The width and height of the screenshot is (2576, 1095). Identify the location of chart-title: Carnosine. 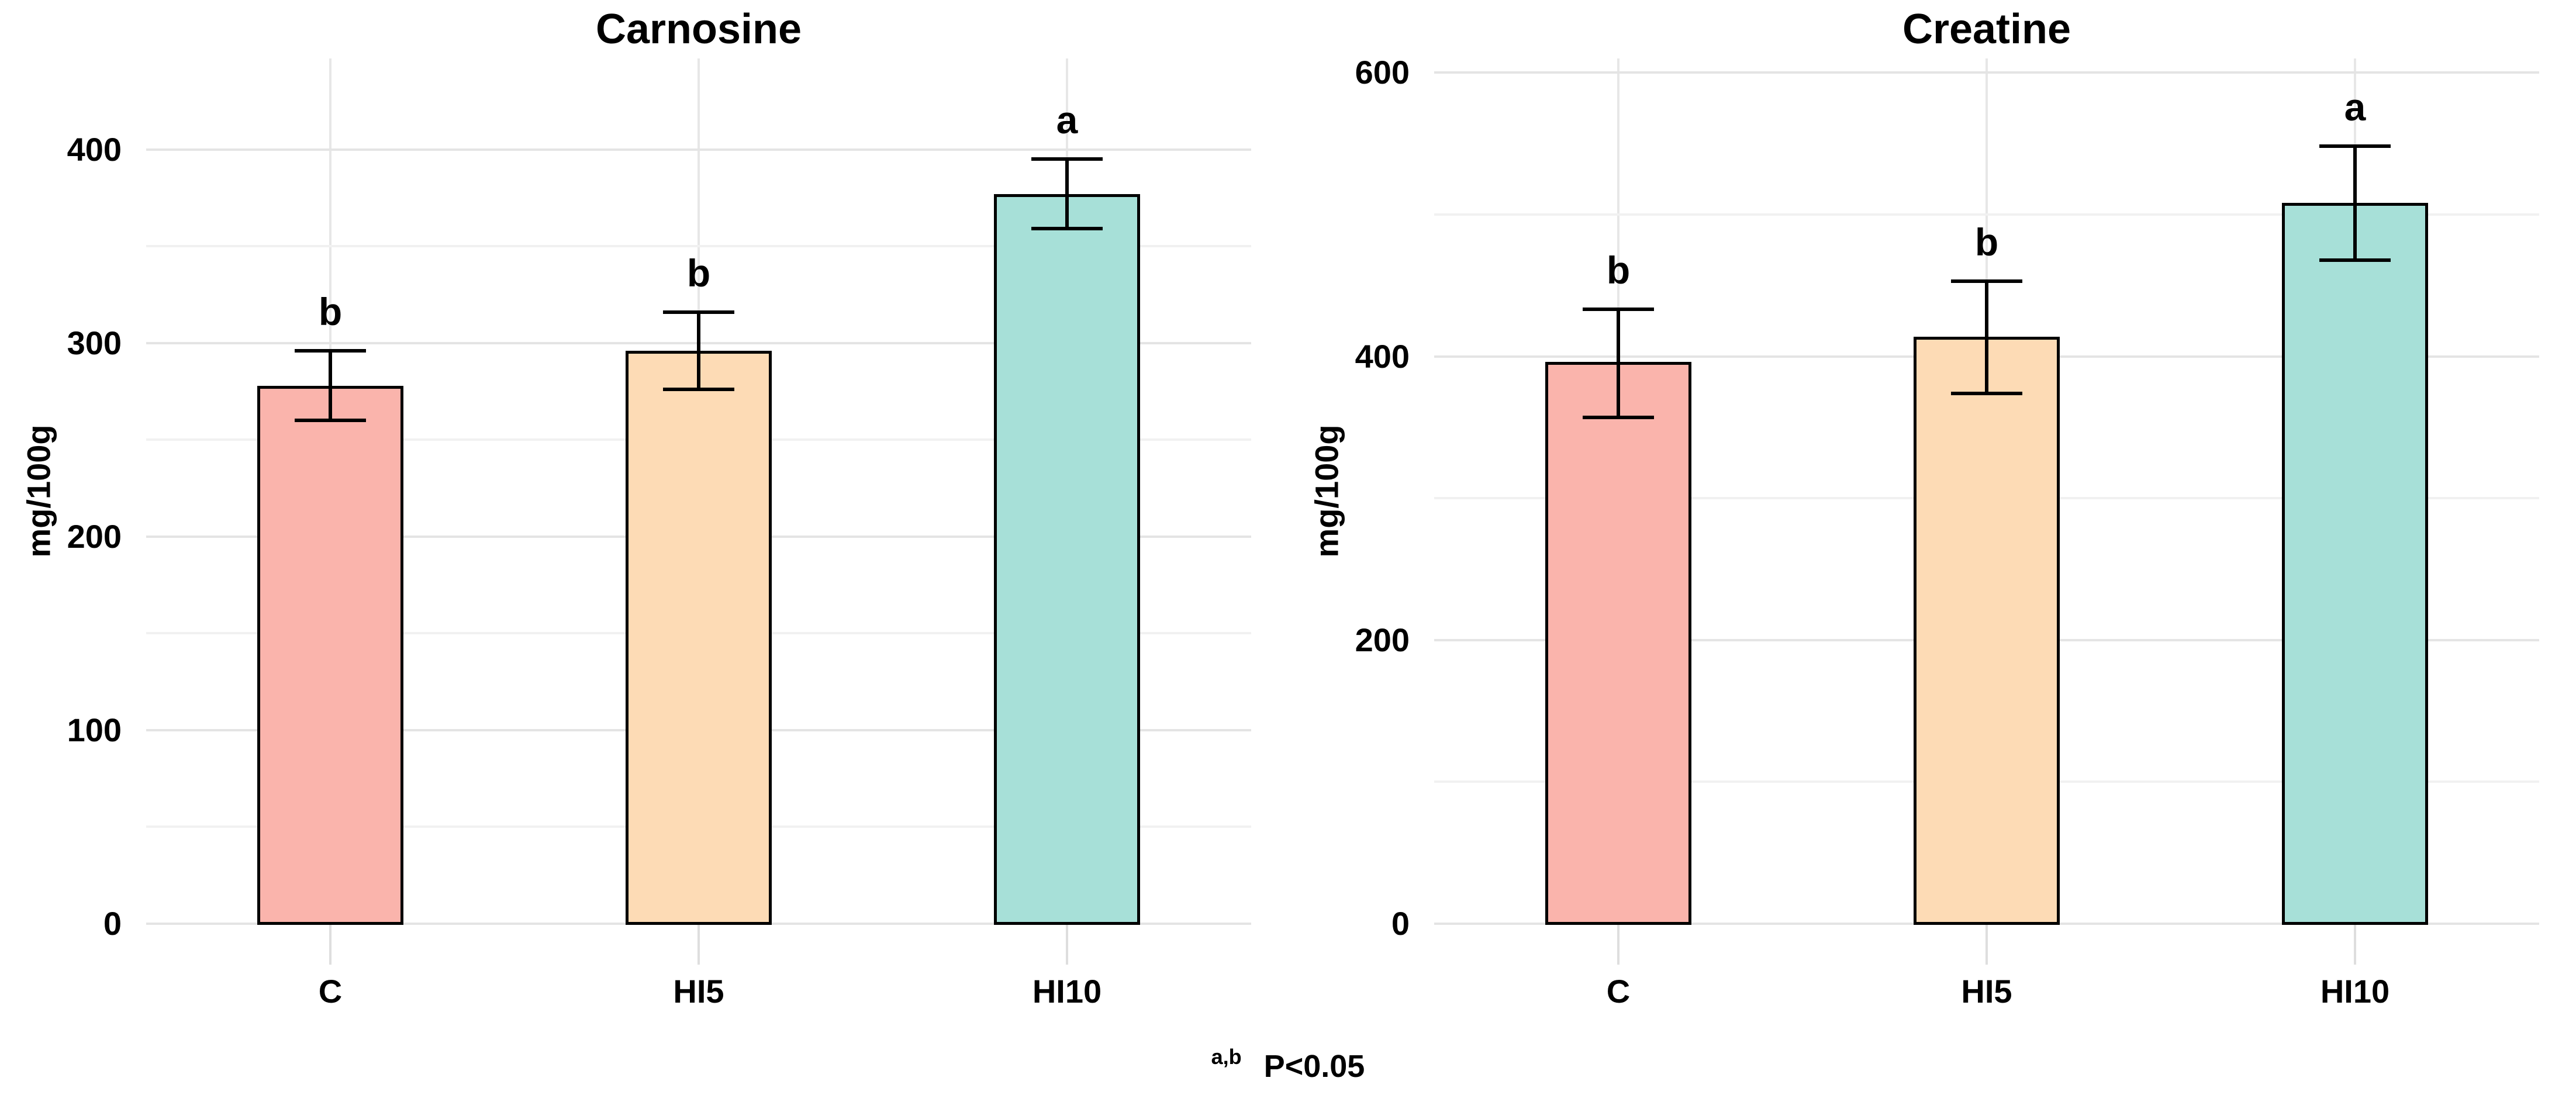
(698, 29).